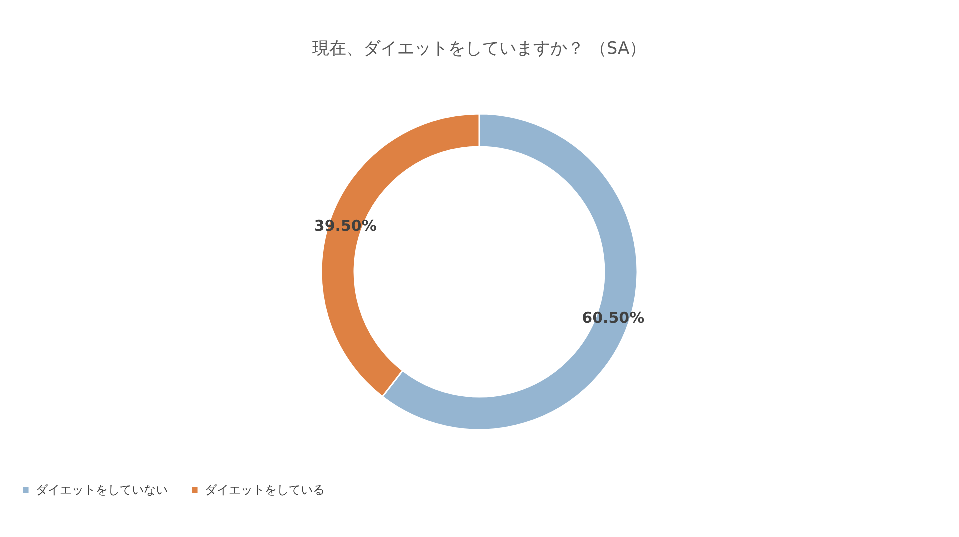  I want to click on legend-label: ダイエットをしている, so click(265, 490).